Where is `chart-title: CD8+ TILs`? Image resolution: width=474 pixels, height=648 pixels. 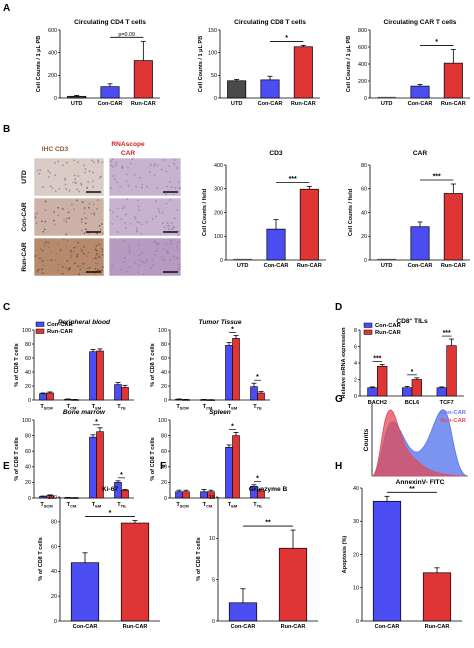
chart-title: CD8+ TILs is located at coordinates (412, 321).